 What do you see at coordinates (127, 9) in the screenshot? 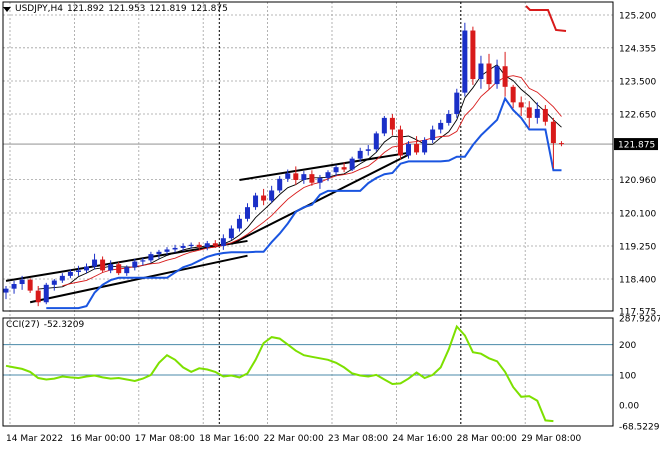
I see `ohlc-high: 121.953` at bounding box center [127, 9].